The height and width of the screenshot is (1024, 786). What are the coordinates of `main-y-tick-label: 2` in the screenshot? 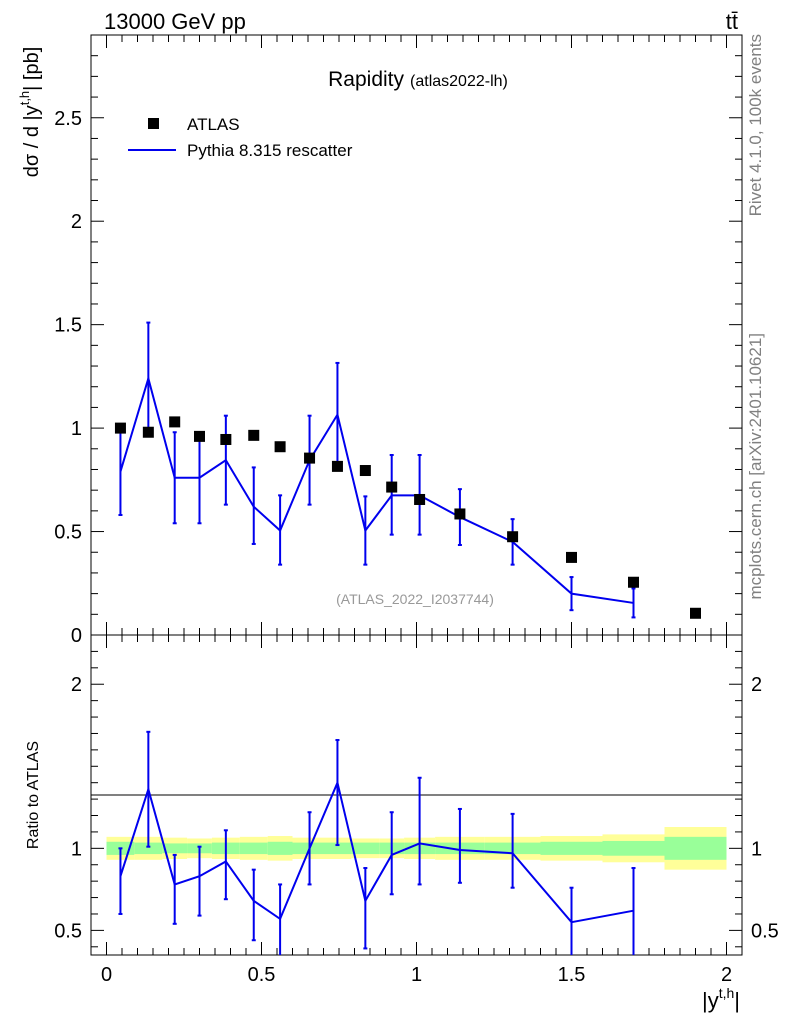 It's located at (76, 222).